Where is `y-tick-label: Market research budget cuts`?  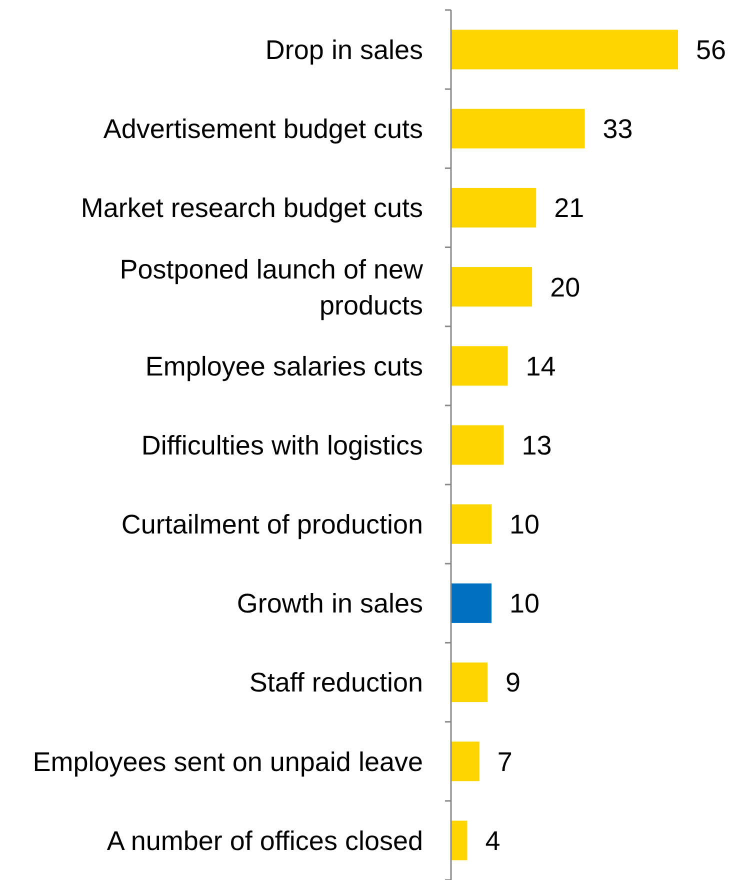 y-tick-label: Market research budget cuts is located at coordinates (251, 208).